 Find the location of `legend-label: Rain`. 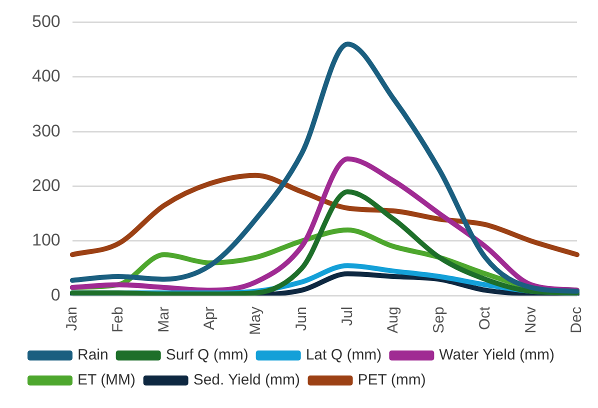

legend-label: Rain is located at coordinates (93, 355).